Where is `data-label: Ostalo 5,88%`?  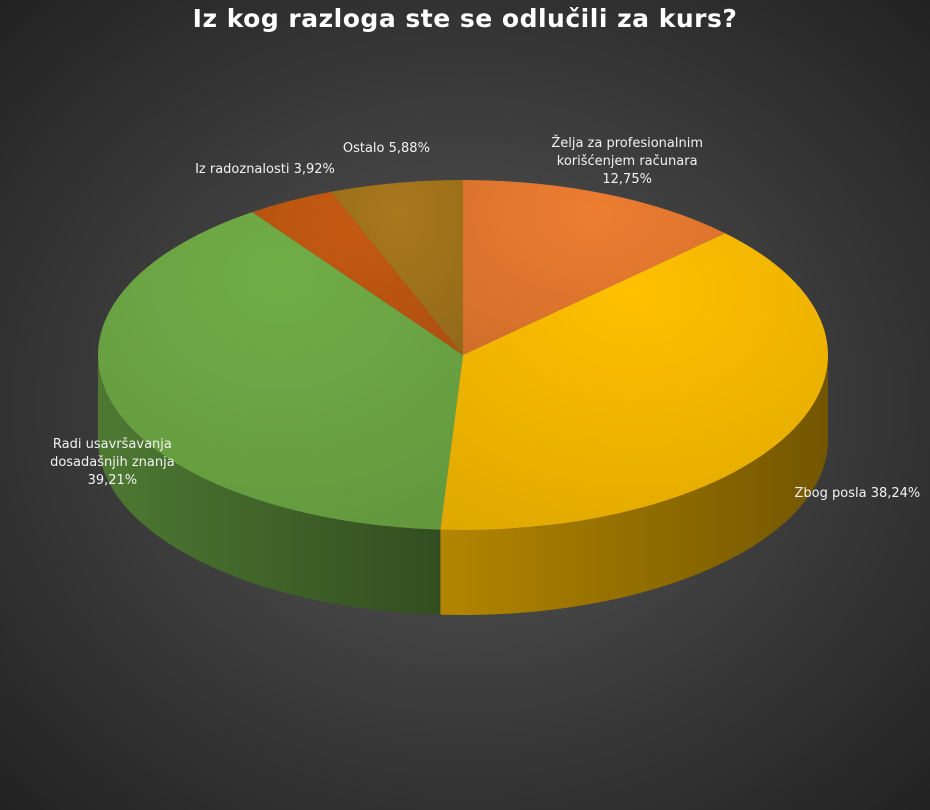 data-label: Ostalo 5,88% is located at coordinates (386, 149).